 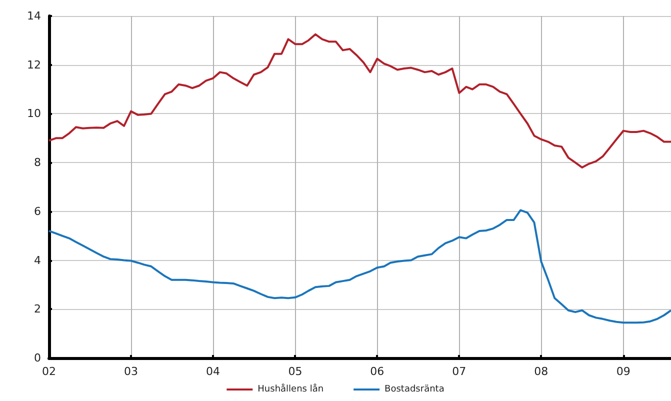 What do you see at coordinates (37, 358) in the screenshot?
I see `y-tick-label: 0` at bounding box center [37, 358].